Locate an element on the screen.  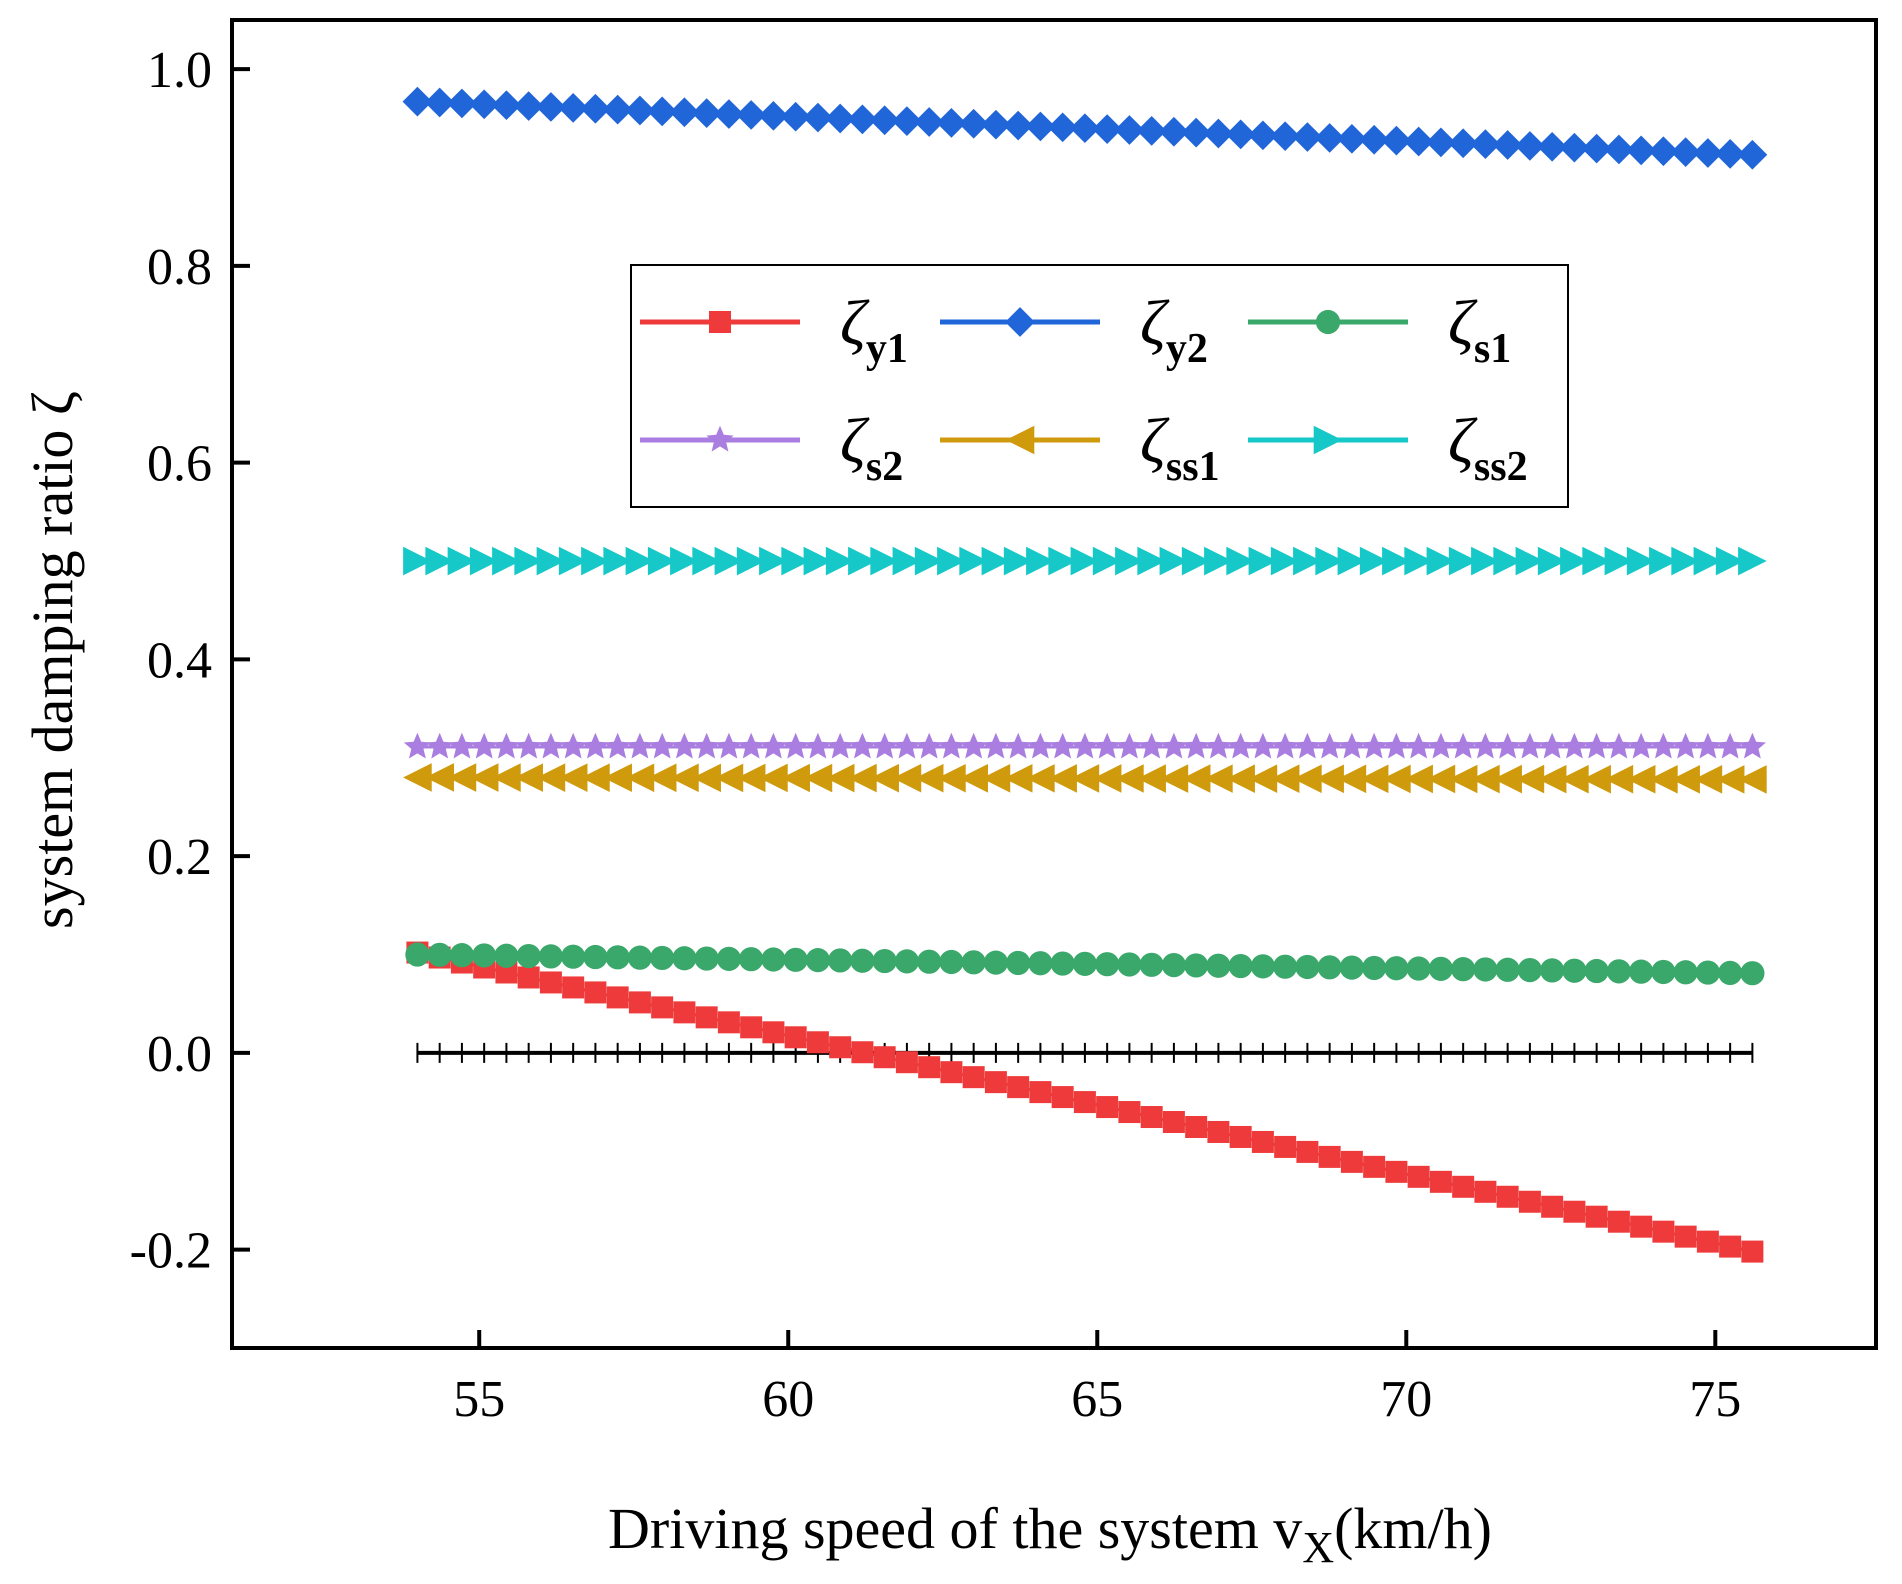
legend-label-y1: ζy1 is located at coordinates (874, 329).